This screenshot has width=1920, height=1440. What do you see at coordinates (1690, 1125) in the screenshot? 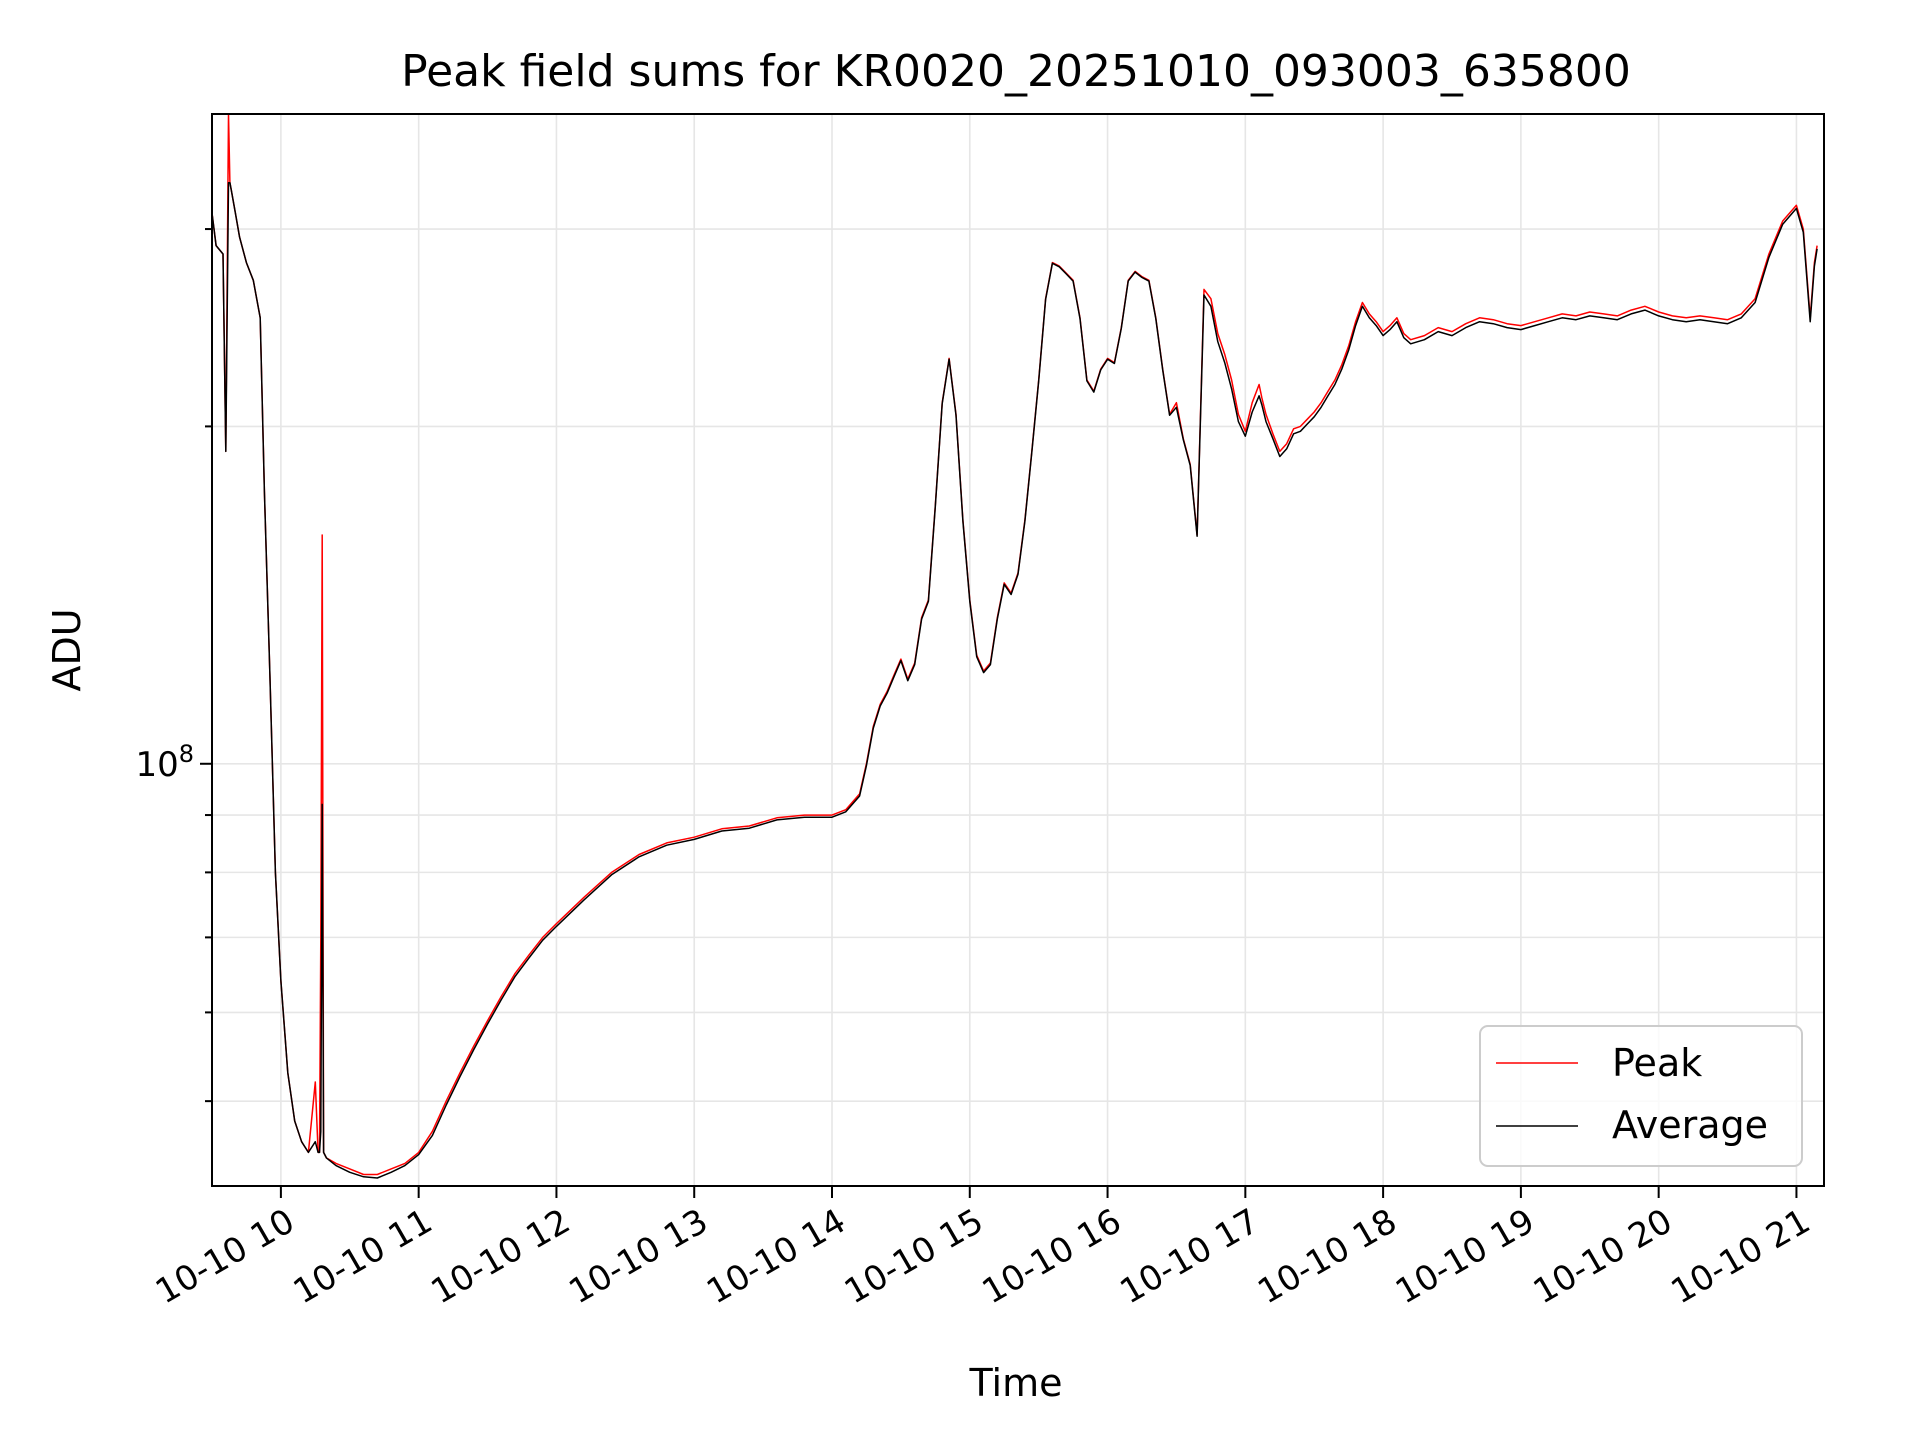
I see `legend-average-label: Average` at bounding box center [1690, 1125].